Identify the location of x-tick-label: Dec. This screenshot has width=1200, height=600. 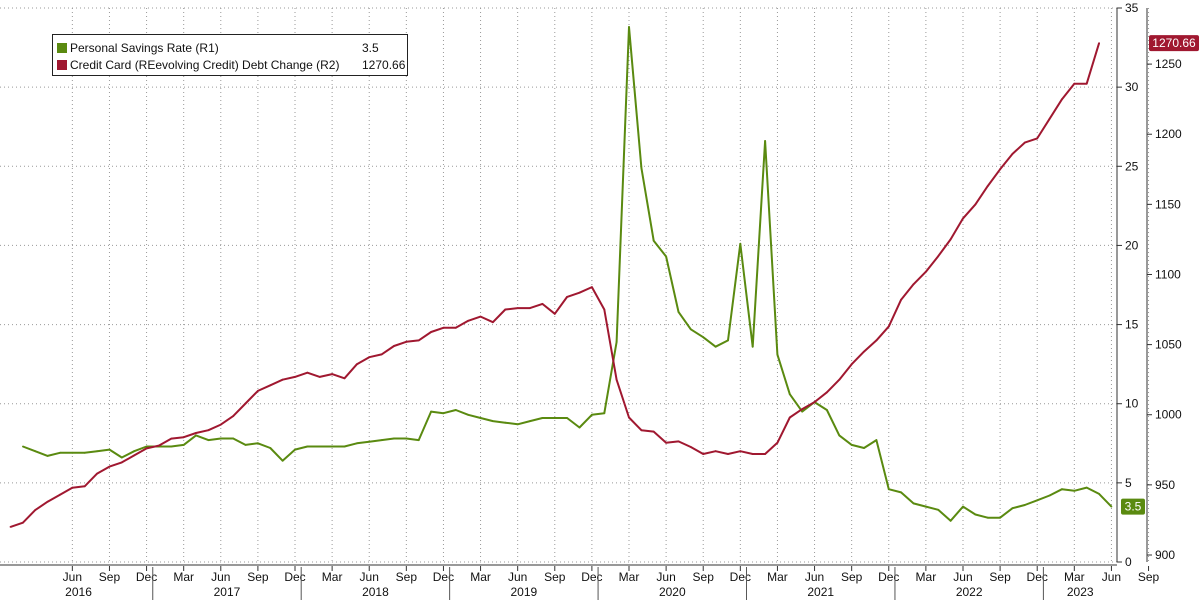
(294, 577).